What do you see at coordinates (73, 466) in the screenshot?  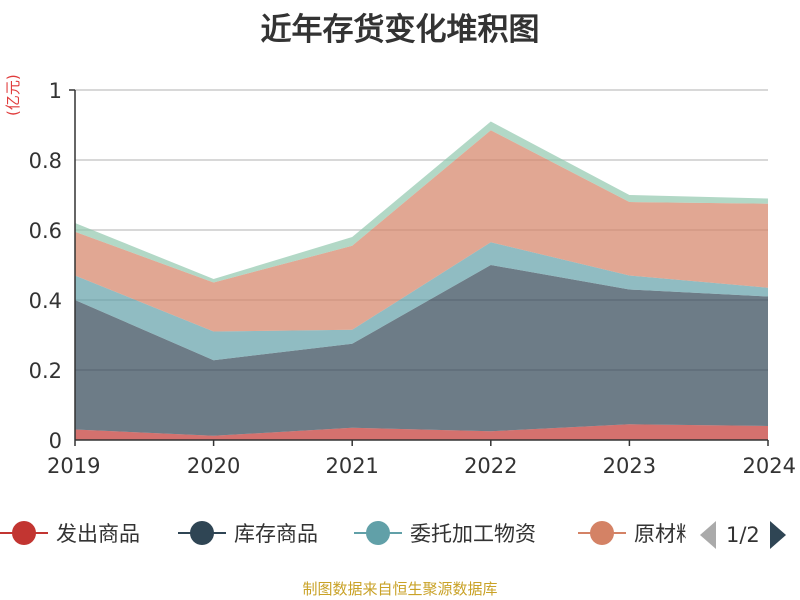 I see `x-tick-label: 2019` at bounding box center [73, 466].